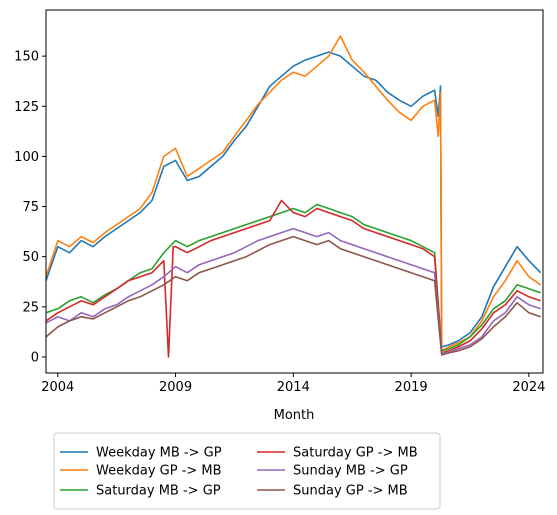 This screenshot has width=557, height=515. I want to click on legend-label-5: Sunday GP -> MB, so click(350, 491).